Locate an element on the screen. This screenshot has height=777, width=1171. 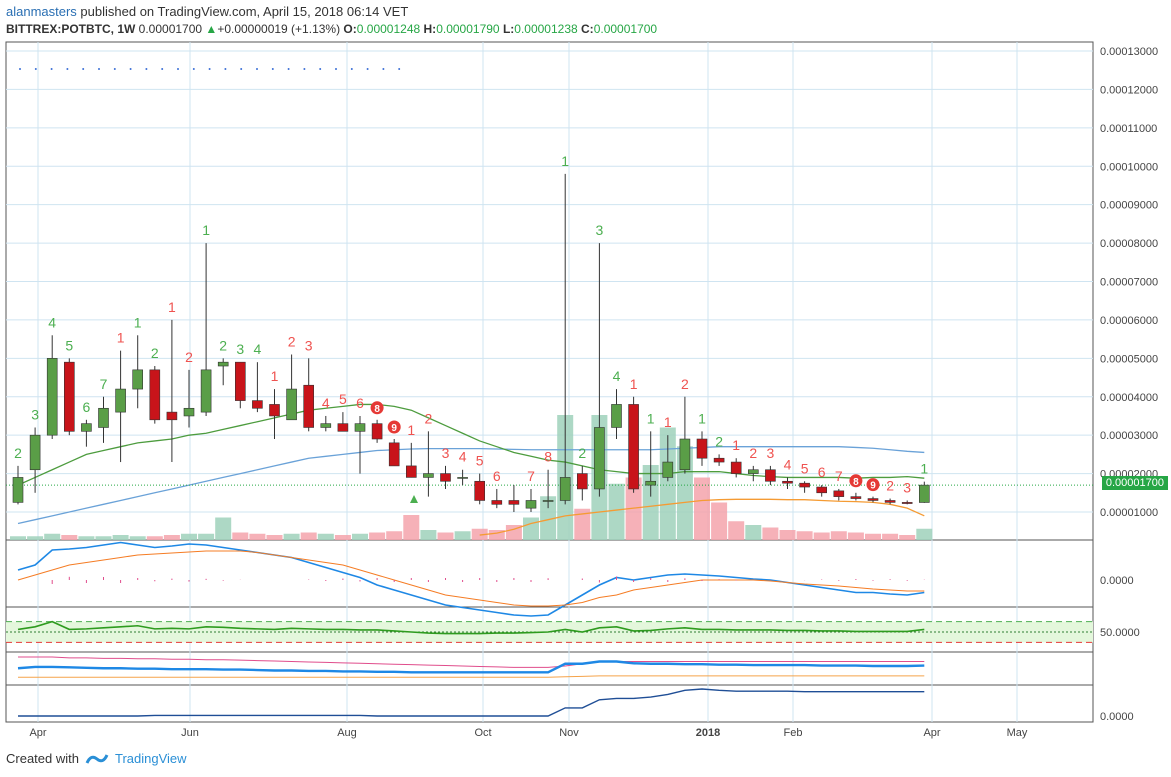
author-link: alanmasters is located at coordinates (41, 11).